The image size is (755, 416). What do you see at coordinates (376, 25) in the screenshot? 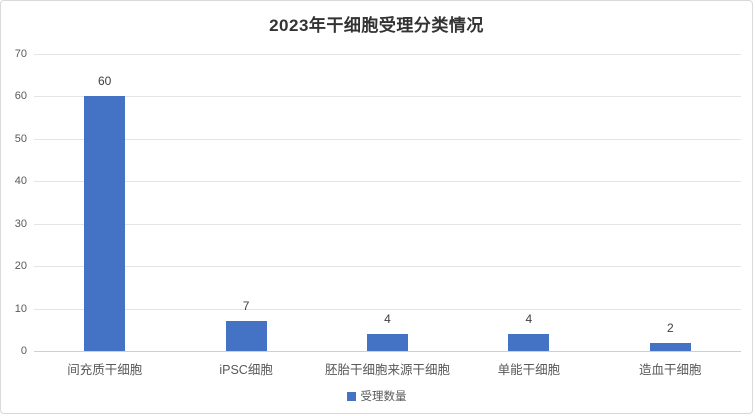
I see `chart-title: 2023年干细胞受理分类情况` at bounding box center [376, 25].